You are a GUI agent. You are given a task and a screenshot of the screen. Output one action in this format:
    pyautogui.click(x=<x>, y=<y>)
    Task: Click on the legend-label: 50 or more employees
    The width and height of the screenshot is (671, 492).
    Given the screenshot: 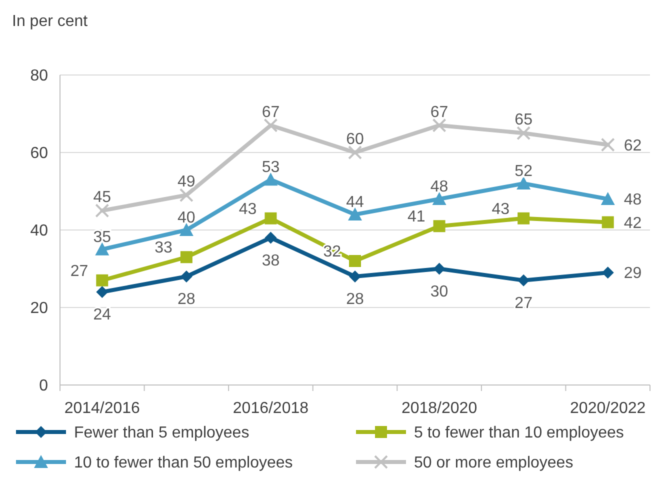 What is the action you would take?
    pyautogui.click(x=494, y=463)
    